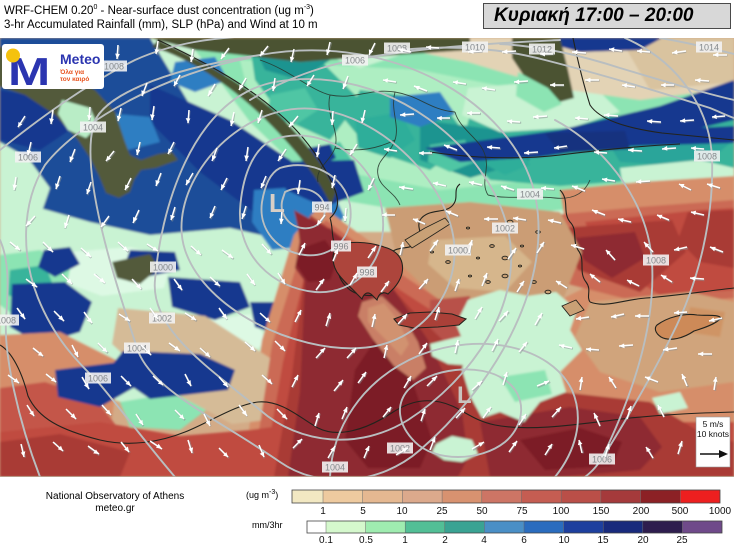 The width and height of the screenshot is (734, 545). What do you see at coordinates (366, 273) in the screenshot?
I see `svg-text: 998` at bounding box center [366, 273].